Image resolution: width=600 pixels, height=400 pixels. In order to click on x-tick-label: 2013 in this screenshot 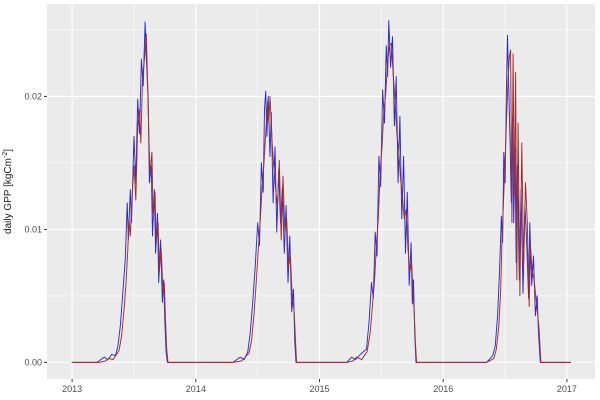, I will do `click(72, 389)`.